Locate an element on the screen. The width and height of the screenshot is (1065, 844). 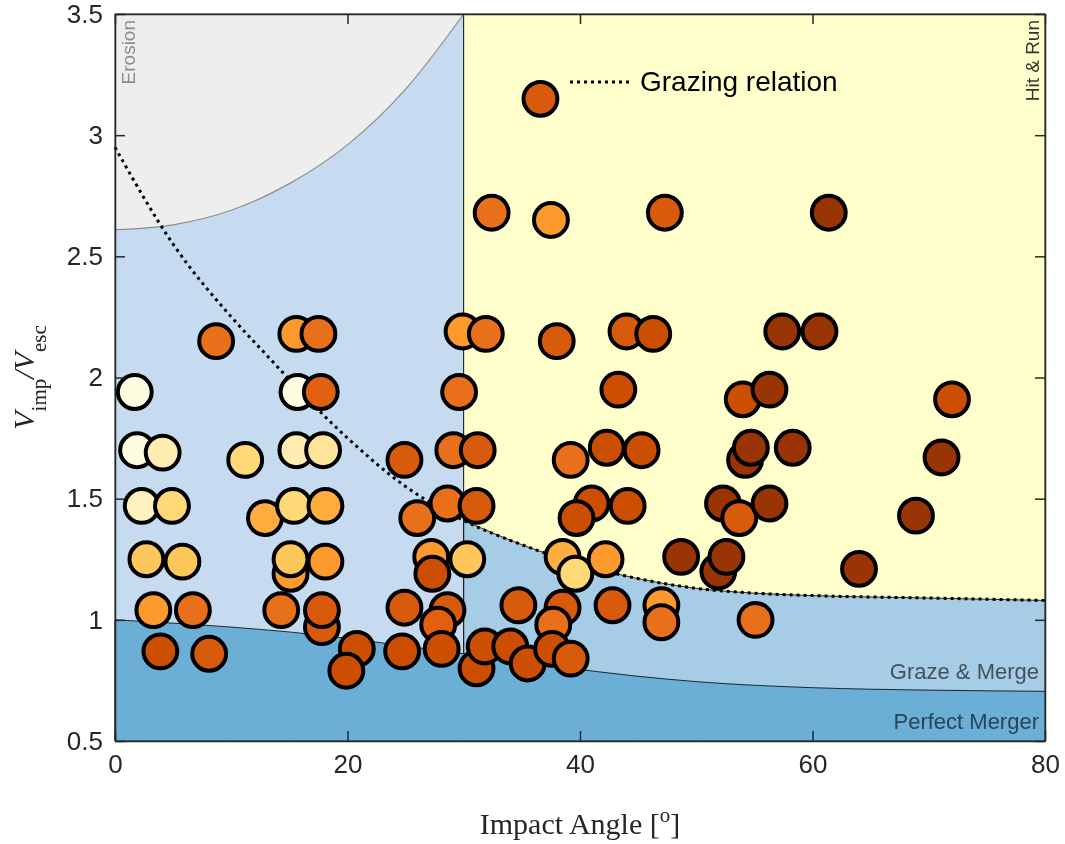
text: Erosion is located at coordinates (128, 52).